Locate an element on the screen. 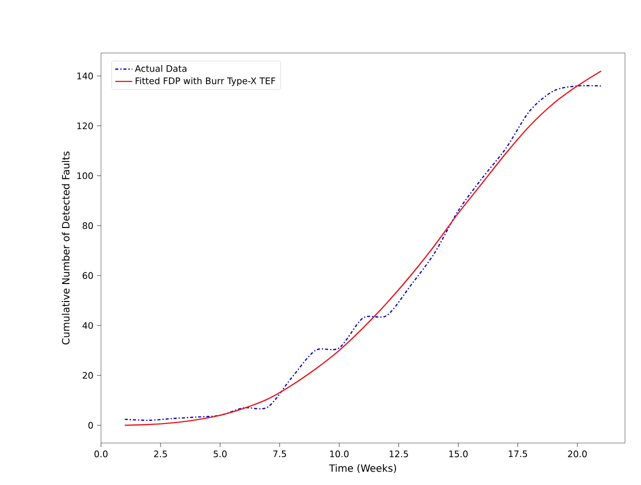 The height and width of the screenshot is (485, 641). y-tick-label: 0 is located at coordinates (90, 425).